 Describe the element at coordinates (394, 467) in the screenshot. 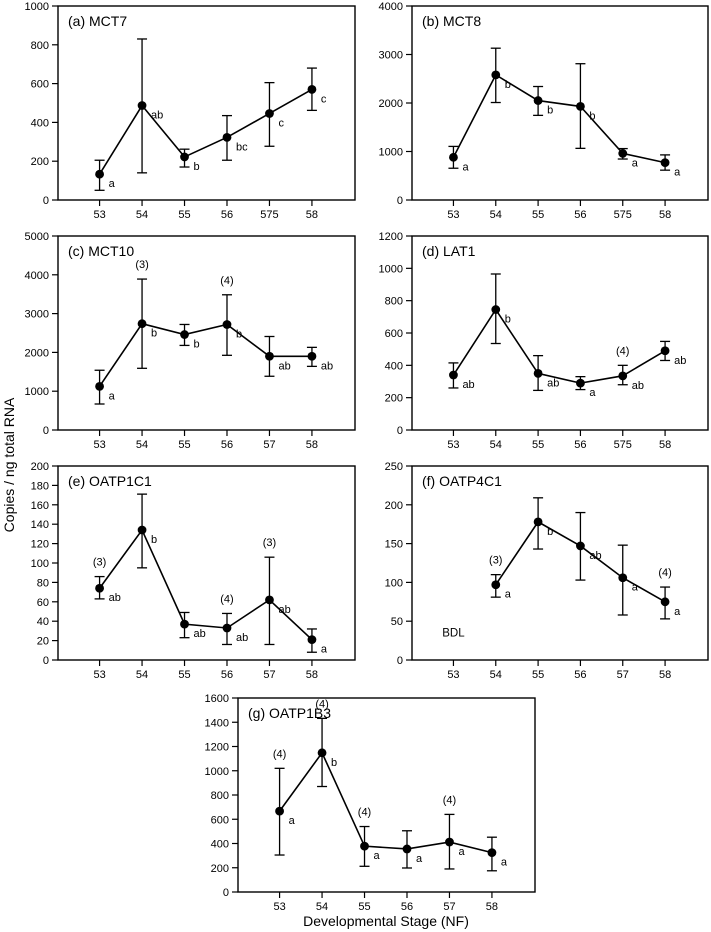

I see `y-tick-label: 250` at that location.